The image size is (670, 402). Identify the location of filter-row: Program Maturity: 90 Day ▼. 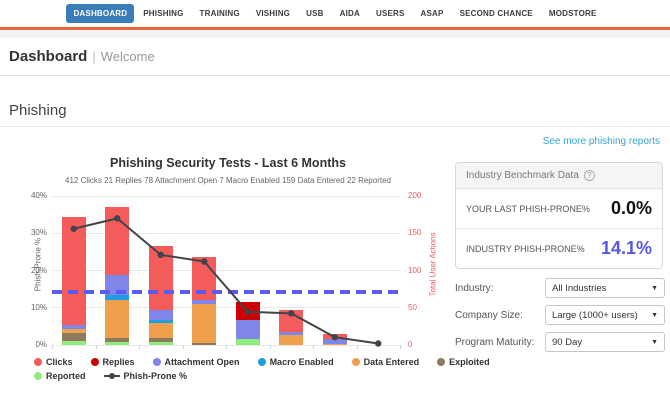
(560, 342).